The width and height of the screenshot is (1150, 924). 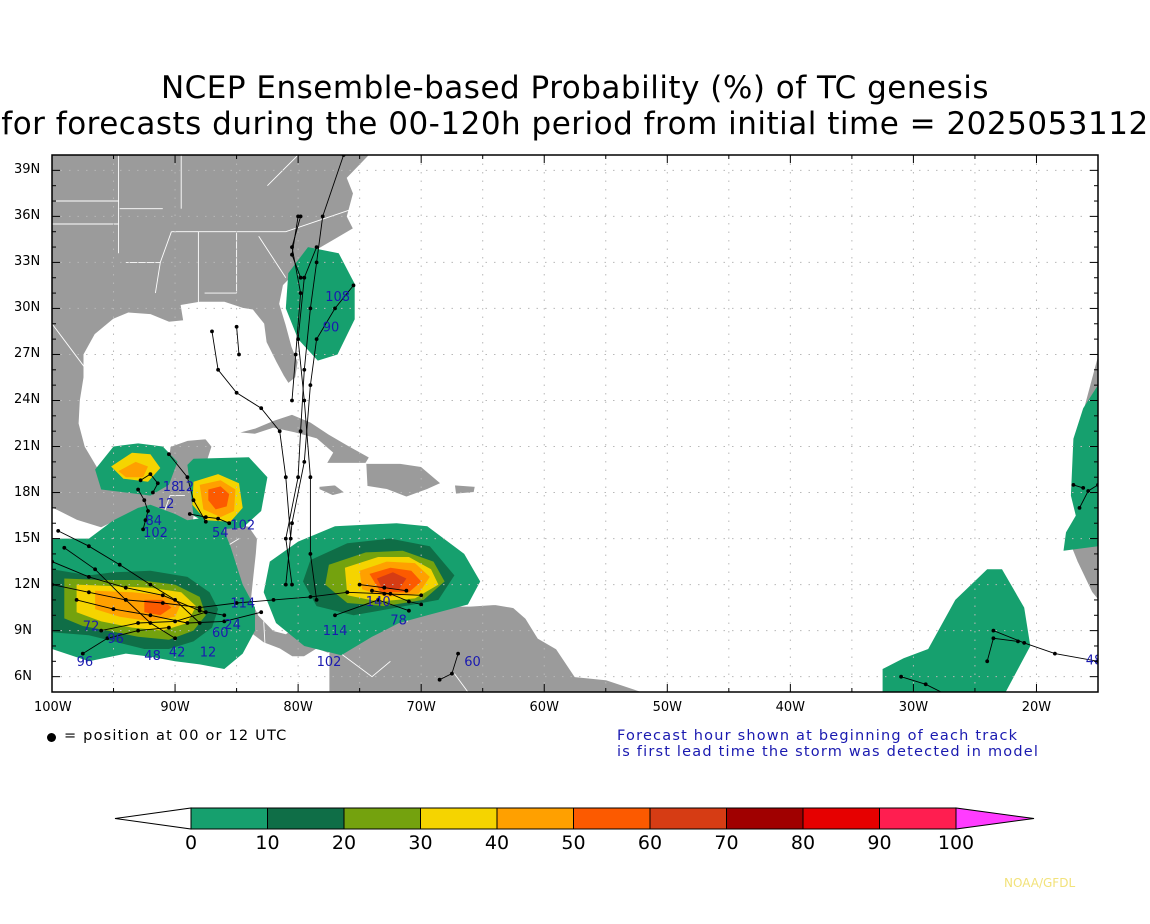 What do you see at coordinates (298, 707) in the screenshot?
I see `longitude-label: 80W` at bounding box center [298, 707].